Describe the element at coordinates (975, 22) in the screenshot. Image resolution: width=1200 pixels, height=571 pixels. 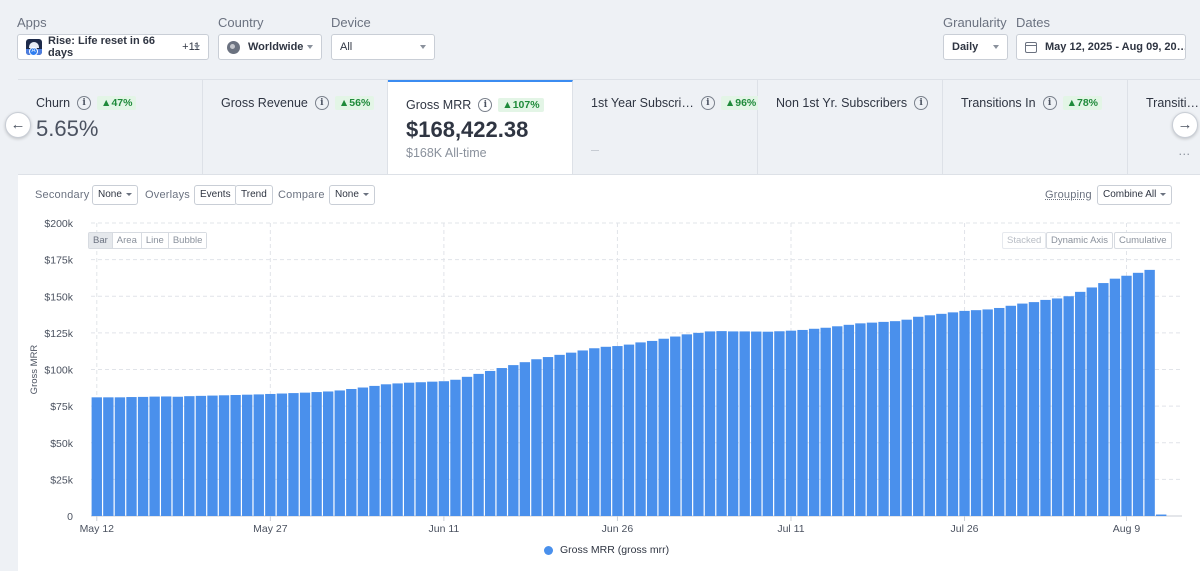
I see `granularity-label: Granularity` at that location.